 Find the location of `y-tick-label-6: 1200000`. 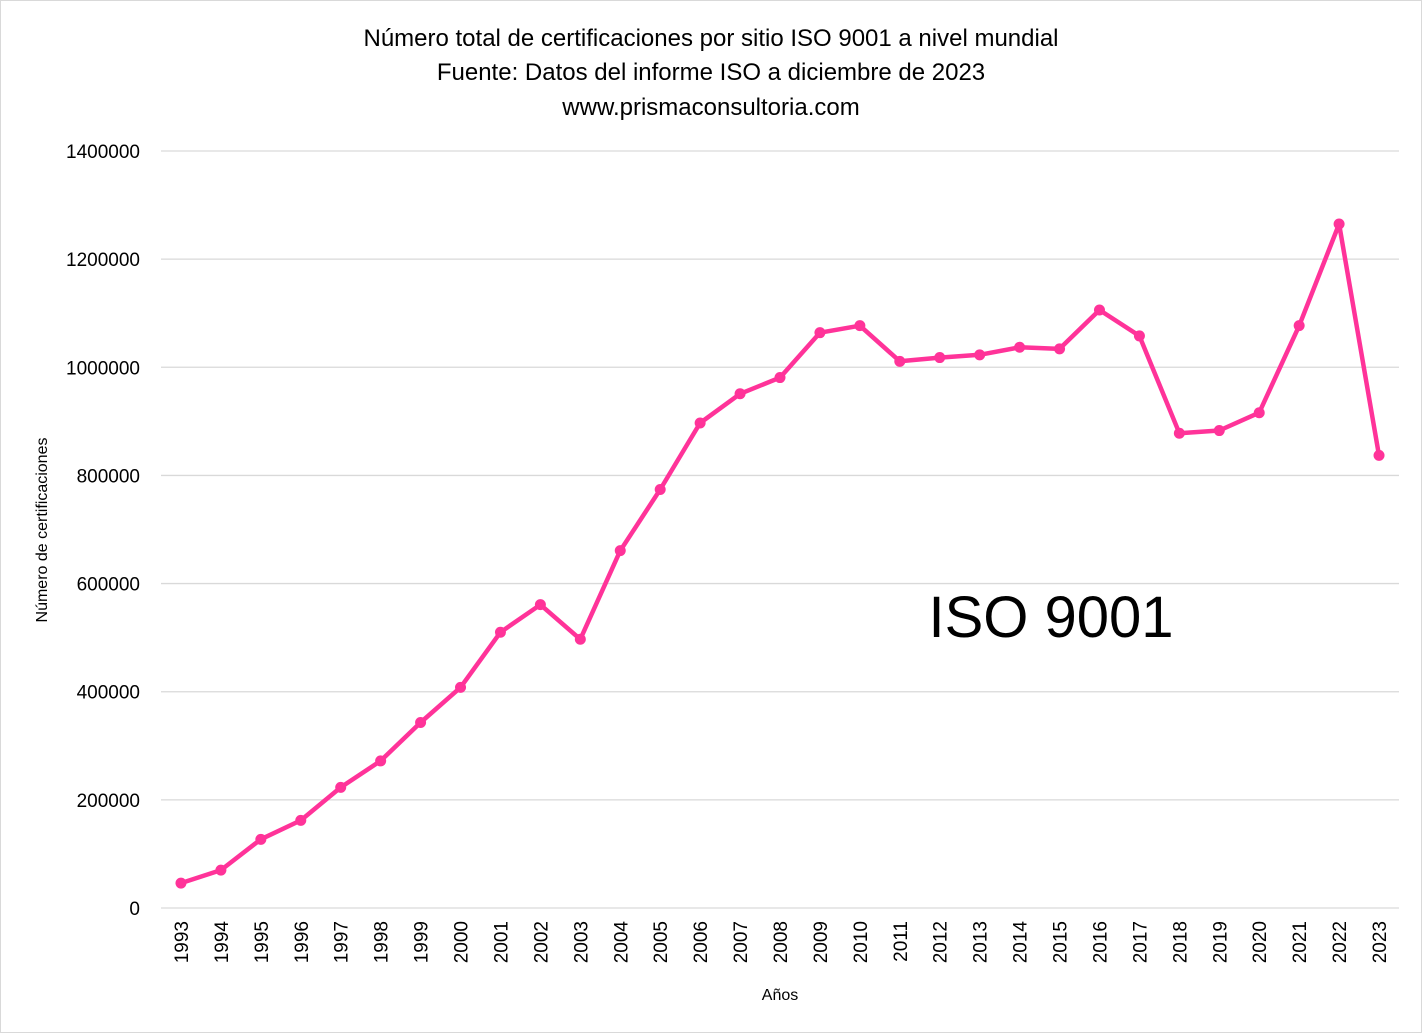

y-tick-label-6: 1200000 is located at coordinates (103, 260).